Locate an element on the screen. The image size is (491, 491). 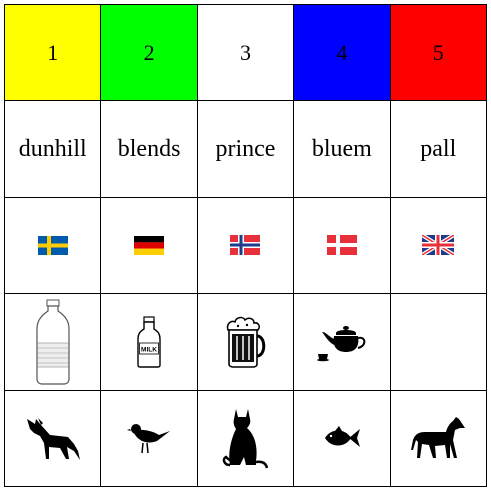
house-5-number: 5 is located at coordinates (438, 52).